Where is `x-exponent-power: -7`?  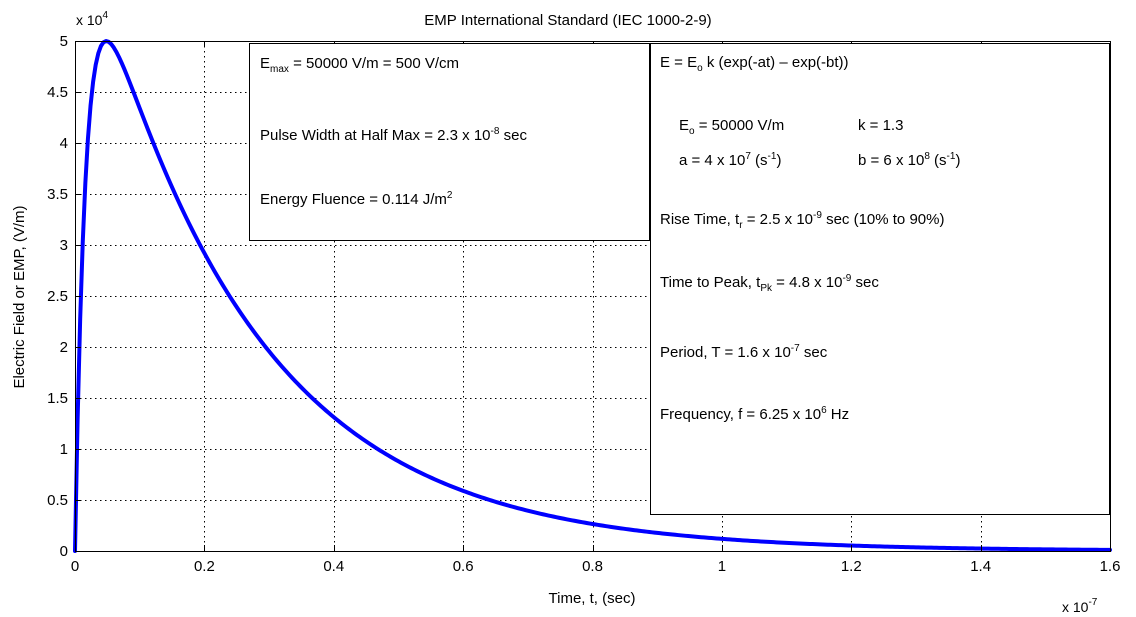 x-exponent-power: -7 is located at coordinates (1092, 602).